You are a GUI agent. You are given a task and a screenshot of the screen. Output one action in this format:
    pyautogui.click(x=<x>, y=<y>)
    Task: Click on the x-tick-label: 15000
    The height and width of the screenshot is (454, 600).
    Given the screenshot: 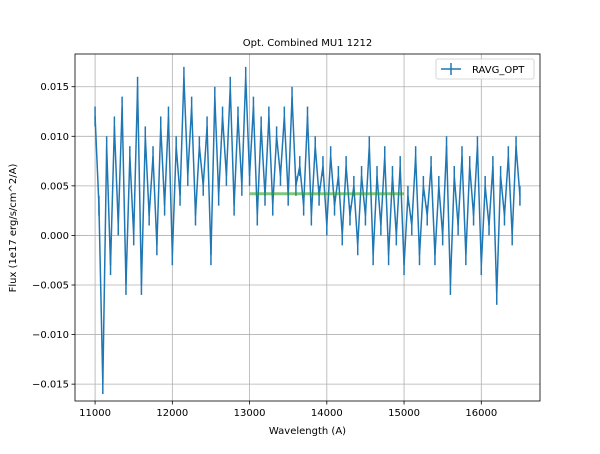 What is the action you would take?
    pyautogui.click(x=404, y=413)
    